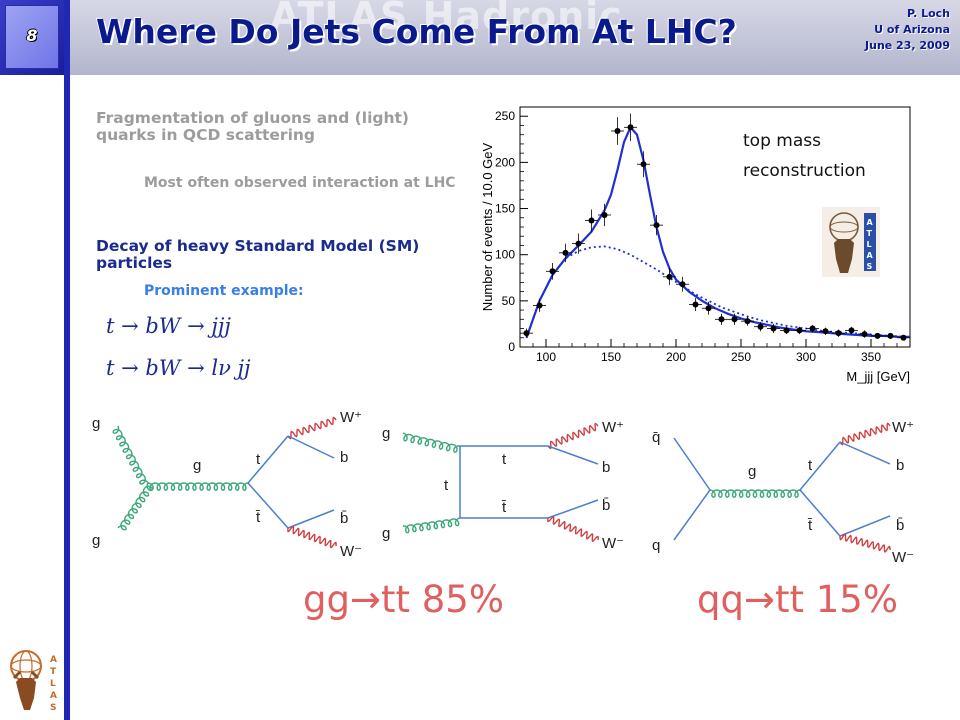 This screenshot has width=960, height=720. What do you see at coordinates (416, 31) in the screenshot?
I see `slide-title: Where Do Jets Come From At LHC?` at bounding box center [416, 31].